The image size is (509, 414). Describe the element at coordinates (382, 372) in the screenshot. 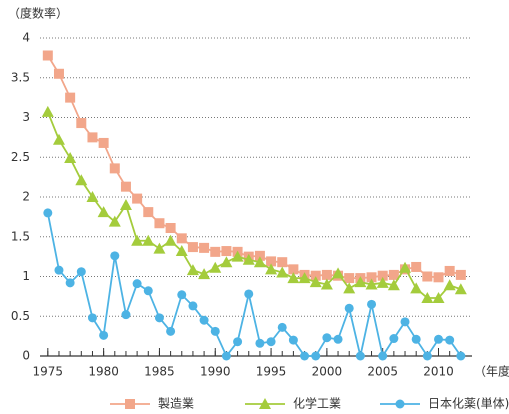

I see `x-tick-label: 2005` at that location.